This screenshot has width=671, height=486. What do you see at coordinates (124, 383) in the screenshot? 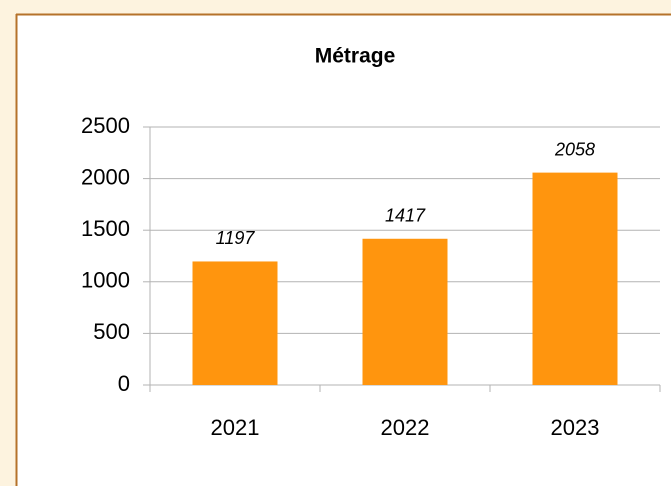
I see `y-tick-label: 0` at bounding box center [124, 383].